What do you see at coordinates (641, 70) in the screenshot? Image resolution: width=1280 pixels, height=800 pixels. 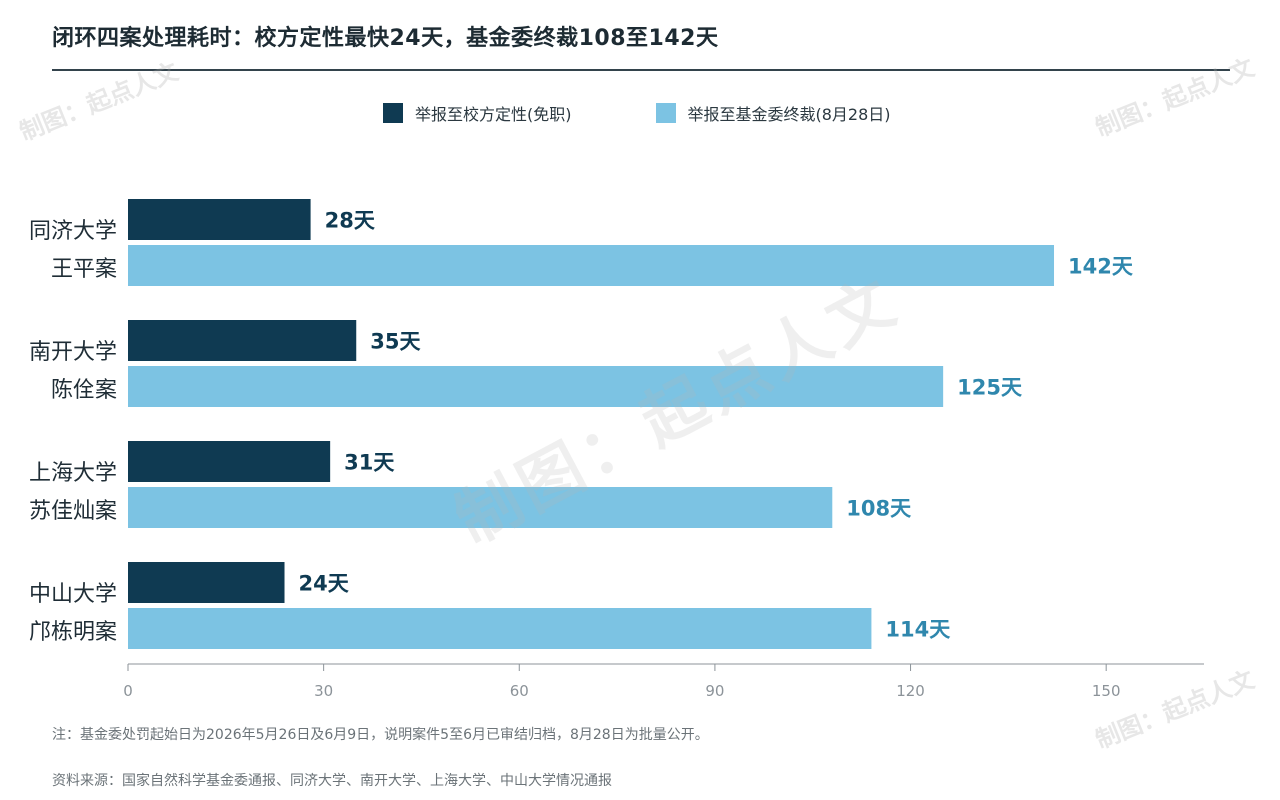 I see `title-divider` at bounding box center [641, 70].